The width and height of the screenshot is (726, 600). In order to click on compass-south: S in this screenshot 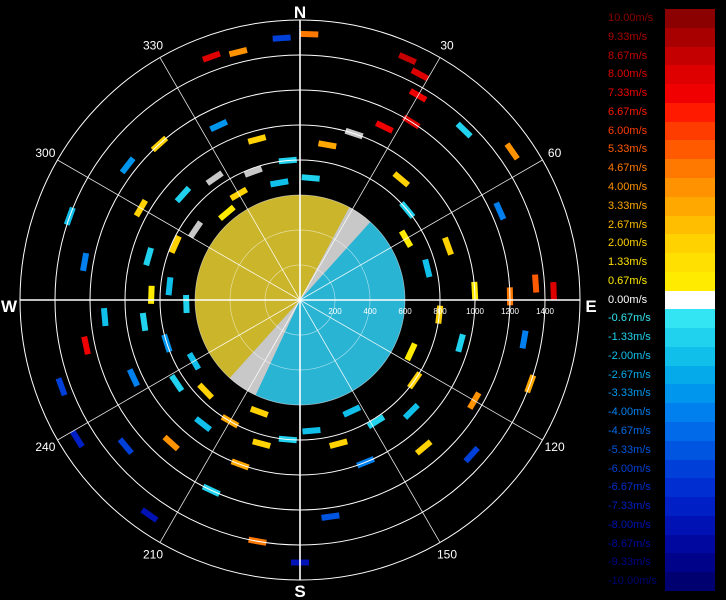, I will do `click(299, 591)`.